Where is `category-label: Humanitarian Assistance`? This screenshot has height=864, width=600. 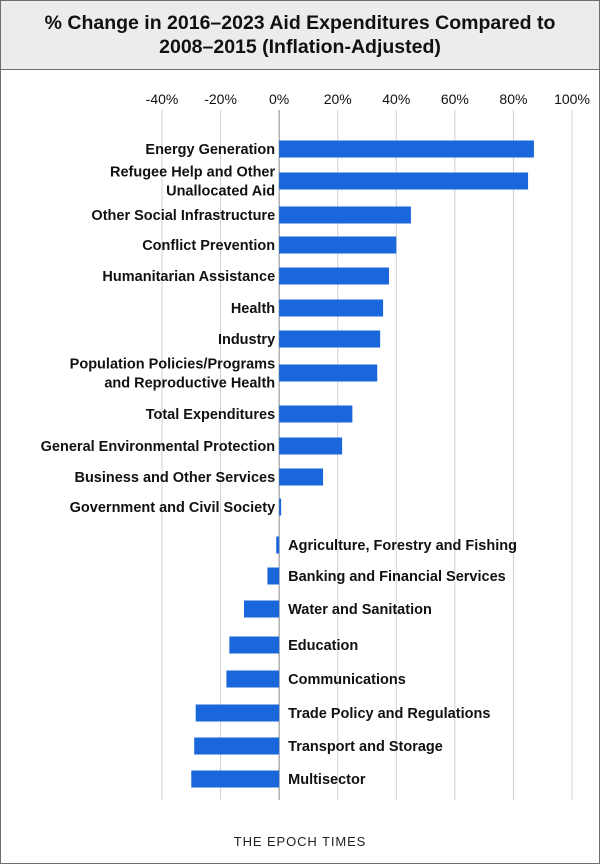
category-label: Humanitarian Assistance is located at coordinates (188, 277).